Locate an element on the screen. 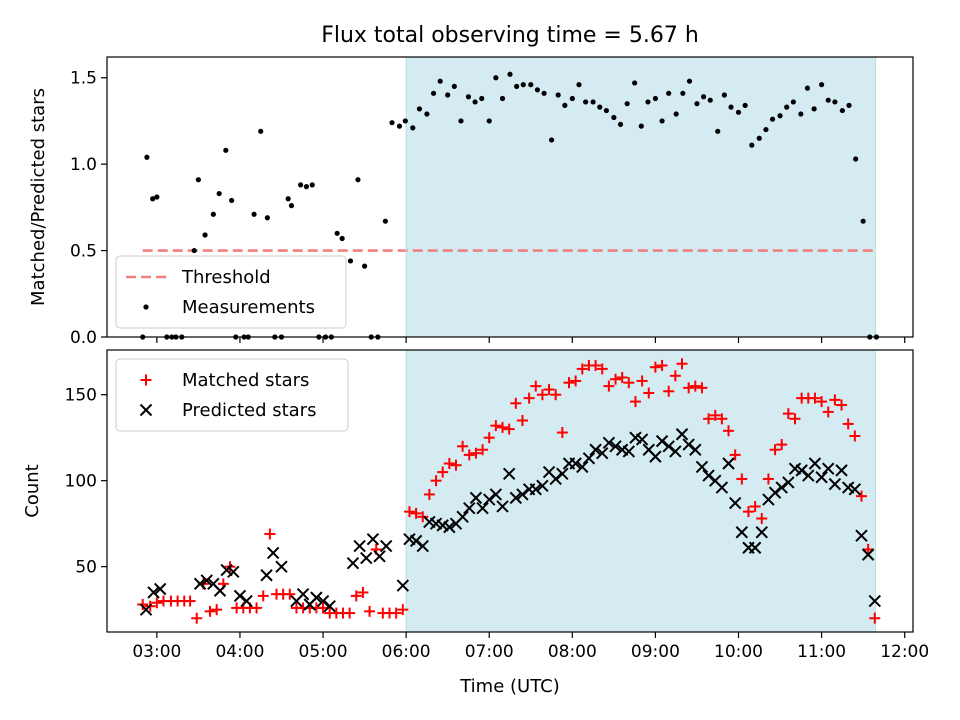 The image size is (960, 720). legend-box is located at coordinates (231, 292).